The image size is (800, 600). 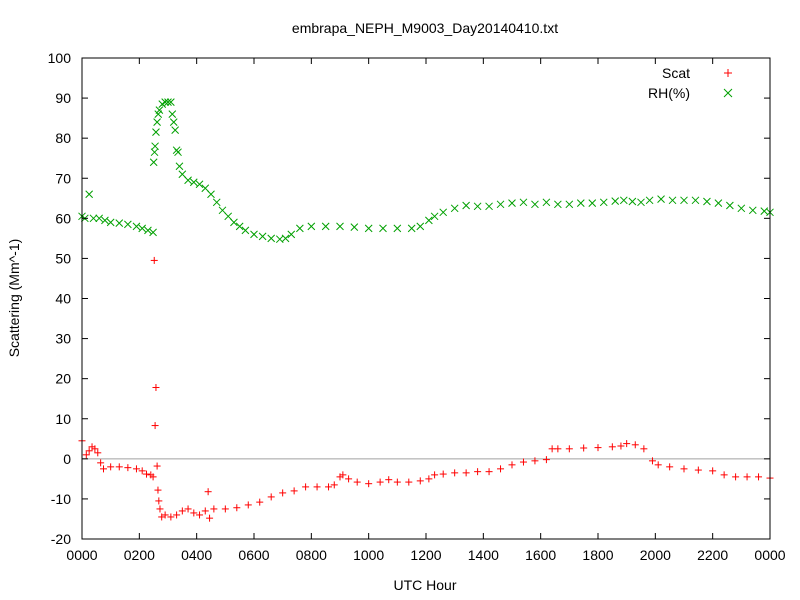 I want to click on y-tick-label: 70, so click(x=63, y=178).